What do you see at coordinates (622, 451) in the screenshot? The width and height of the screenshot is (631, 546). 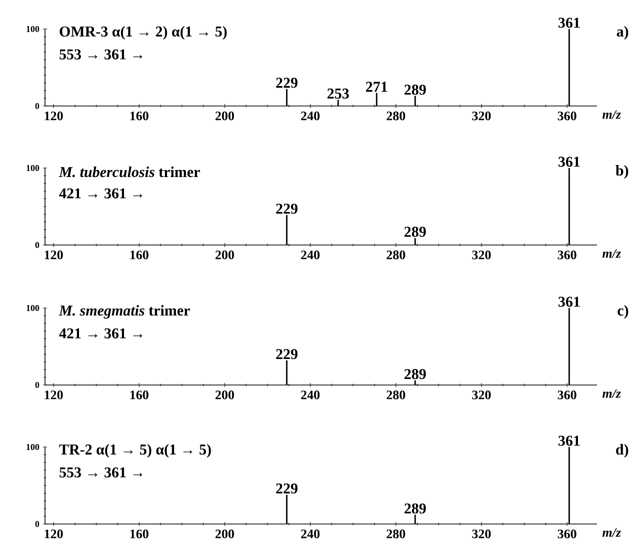 I see `text: d)` at bounding box center [622, 451].